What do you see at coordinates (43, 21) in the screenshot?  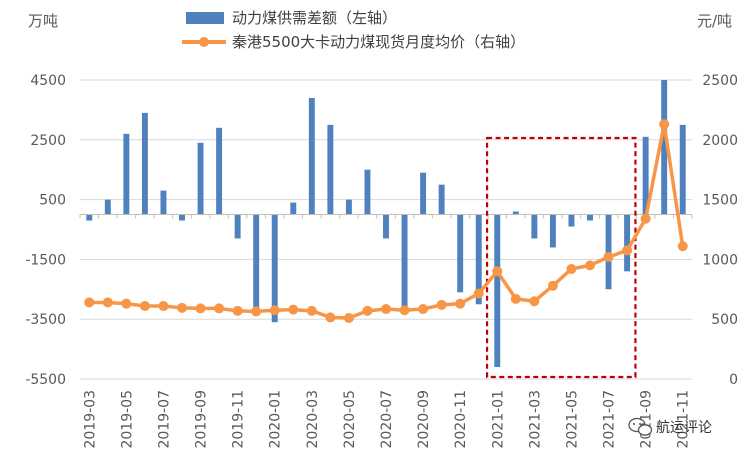 I see `left-axis-unit: 万吨` at bounding box center [43, 21].